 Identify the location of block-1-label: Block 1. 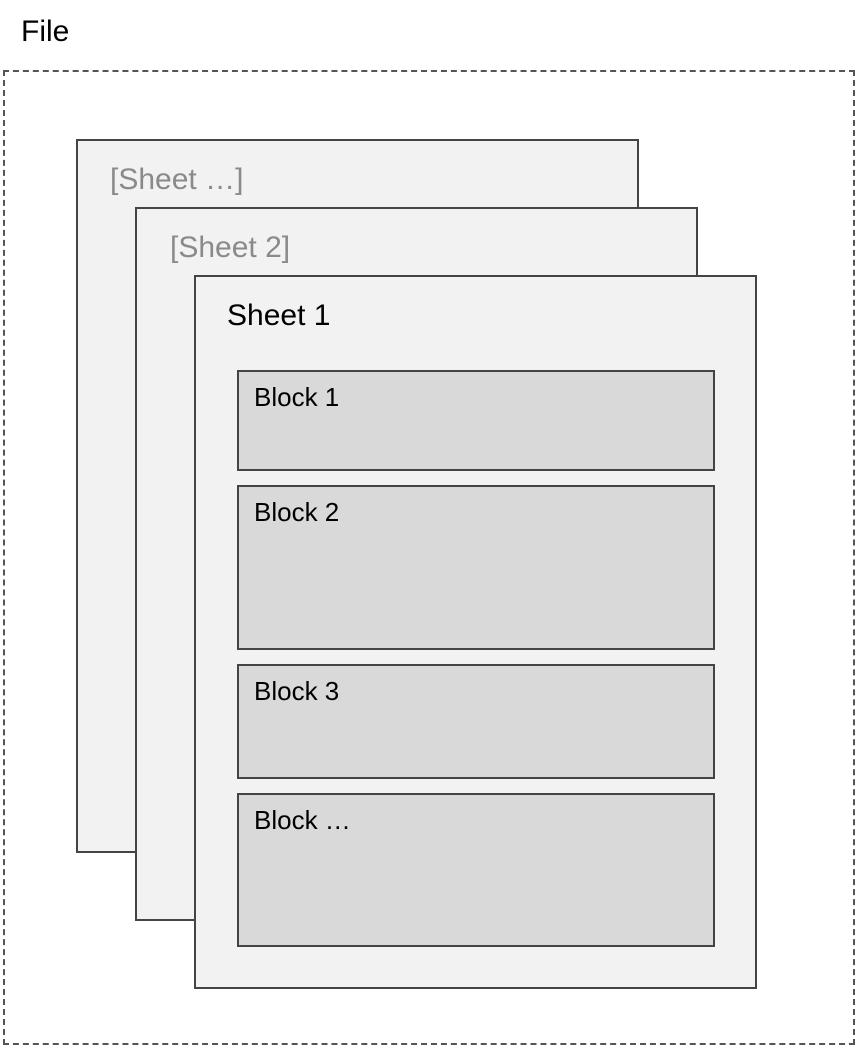
(297, 397).